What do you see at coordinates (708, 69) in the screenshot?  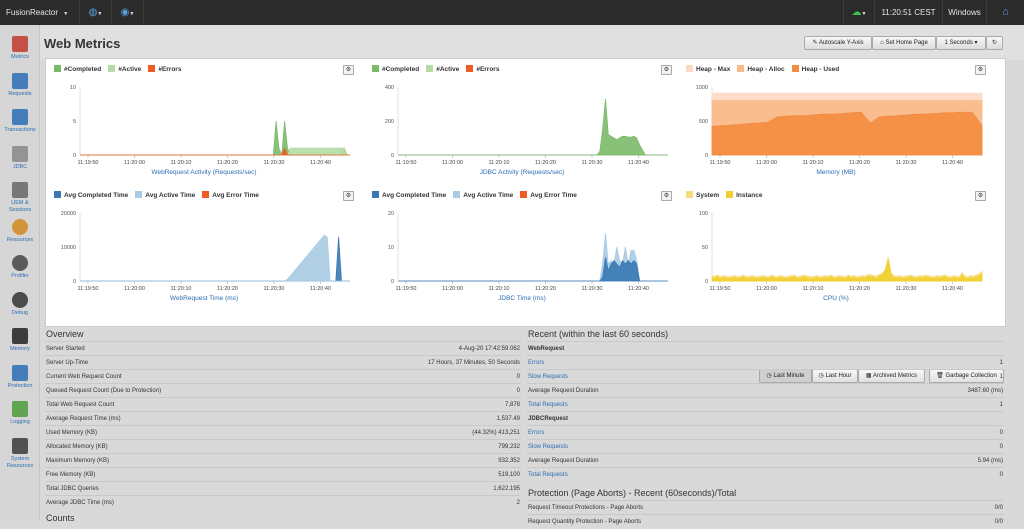 I see `legend-item: Heap - Max` at bounding box center [708, 69].